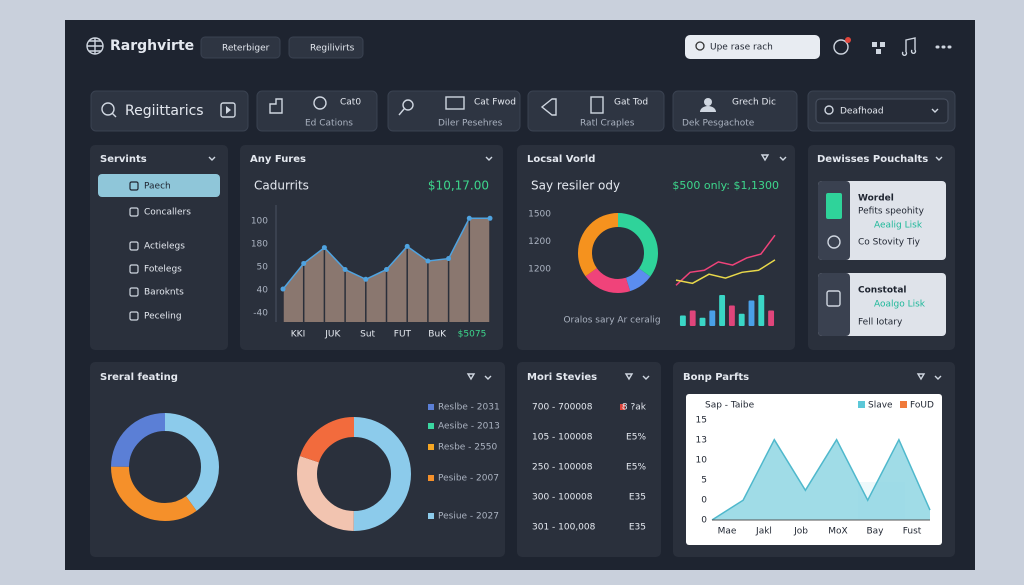  I want to click on product-title: Constotal, so click(882, 291).